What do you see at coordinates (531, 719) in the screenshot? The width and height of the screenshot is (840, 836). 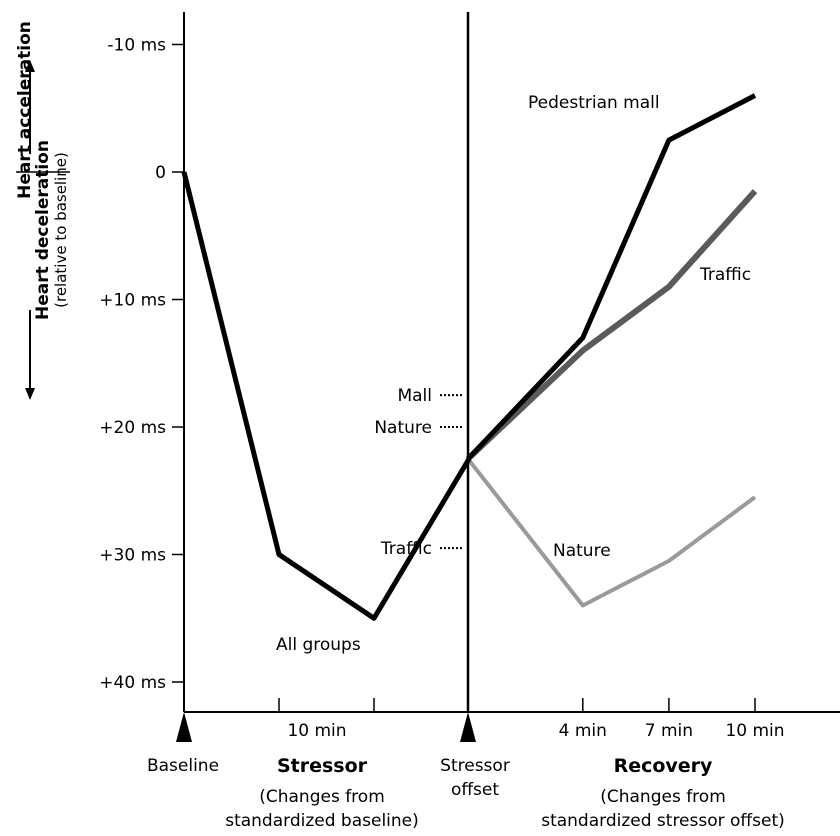 I see `x-ticks: 10 min 4 min 7 min 10 min` at bounding box center [531, 719].